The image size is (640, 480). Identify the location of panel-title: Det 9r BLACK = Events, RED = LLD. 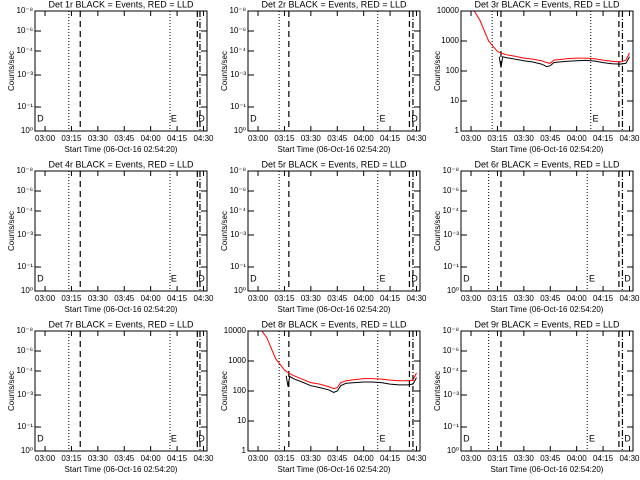
(547, 324).